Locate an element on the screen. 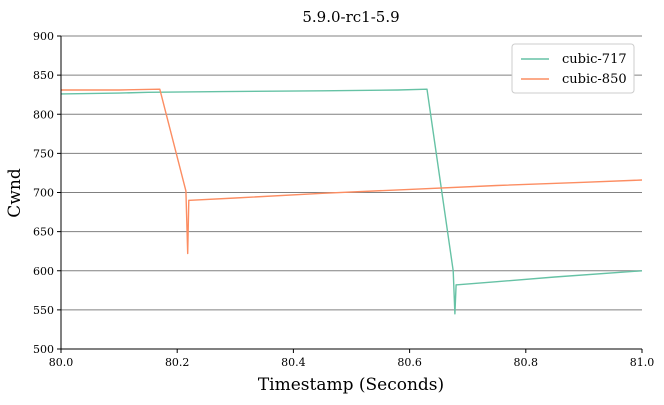 The width and height of the screenshot is (664, 405). y-tick-label: 500 is located at coordinates (43, 349).